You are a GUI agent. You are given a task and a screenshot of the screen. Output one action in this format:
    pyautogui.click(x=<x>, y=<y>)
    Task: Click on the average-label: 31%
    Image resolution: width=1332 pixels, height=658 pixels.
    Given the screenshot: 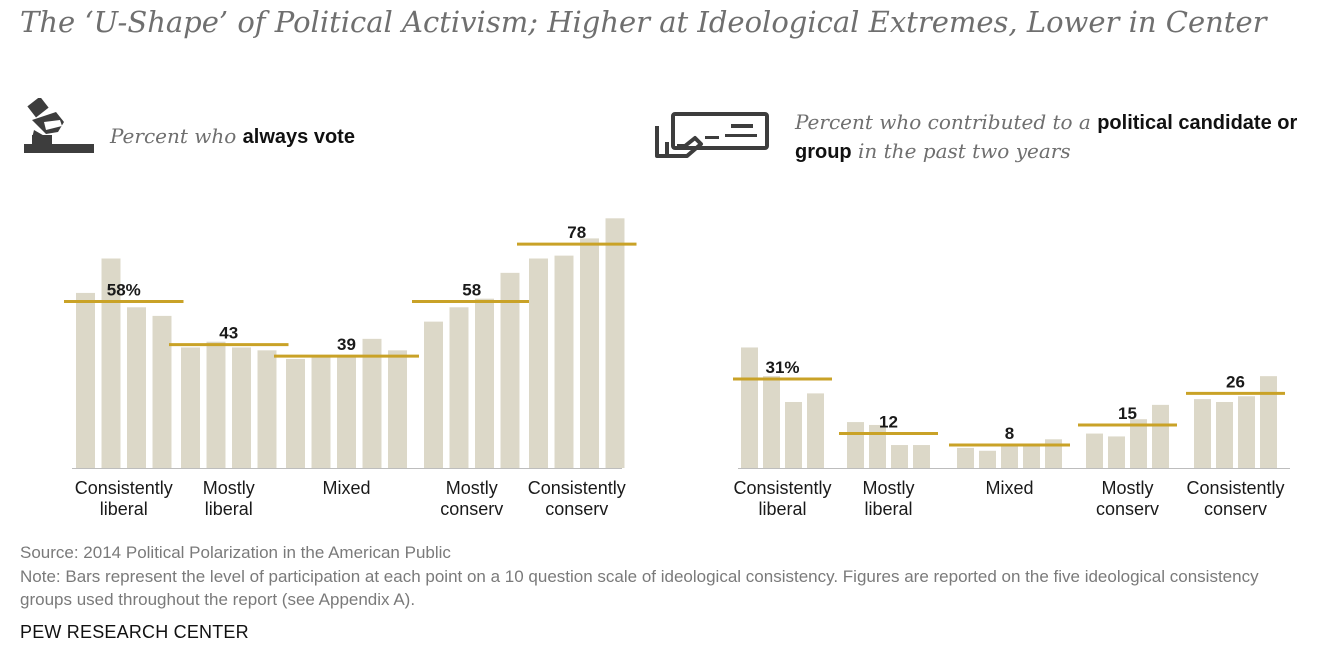 What is the action you would take?
    pyautogui.click(x=782, y=367)
    